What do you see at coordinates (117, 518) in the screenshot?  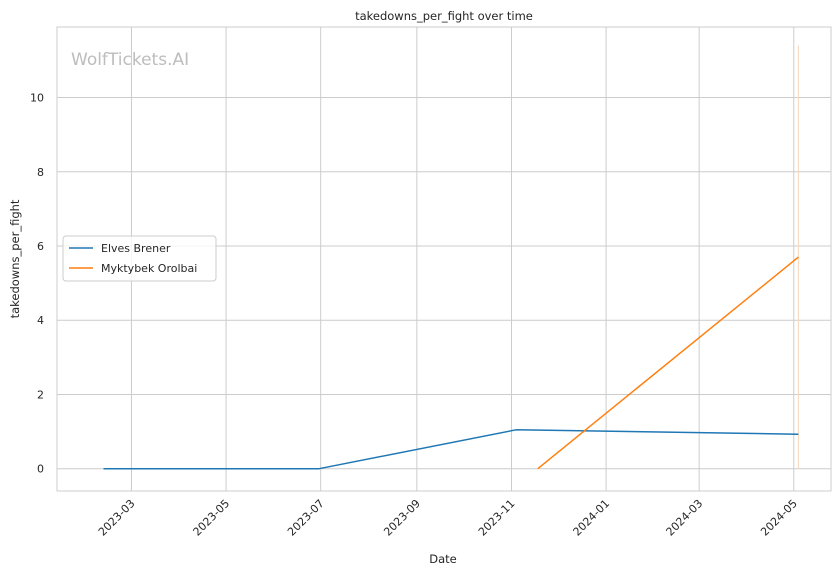 I see `x-tick-label: 2023-03` at bounding box center [117, 518].